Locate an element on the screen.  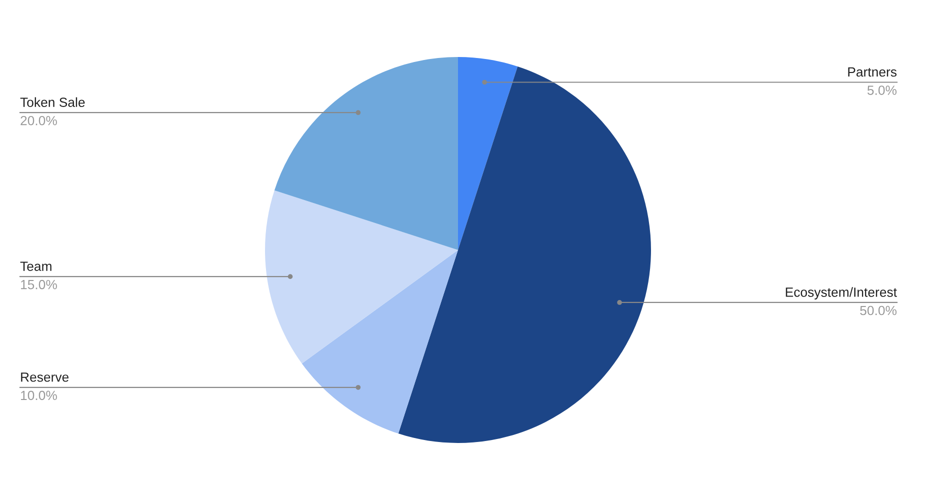
data-label: 20.0% is located at coordinates (38, 121).